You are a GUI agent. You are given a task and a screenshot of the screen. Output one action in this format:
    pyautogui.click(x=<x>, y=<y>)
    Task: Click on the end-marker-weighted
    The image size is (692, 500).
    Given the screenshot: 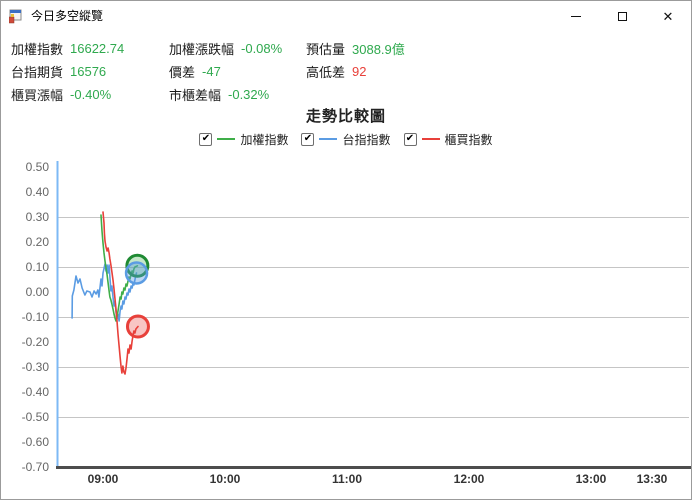 What is the action you would take?
    pyautogui.click(x=137, y=265)
    